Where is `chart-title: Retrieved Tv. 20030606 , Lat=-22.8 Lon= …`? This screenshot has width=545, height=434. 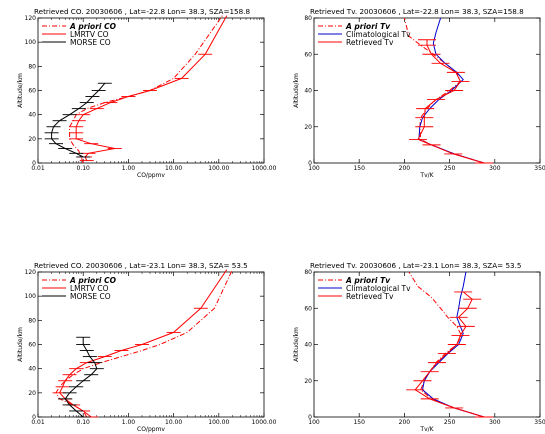 chart-title: Retrieved Tv. 20030606 , Lat=-22.8 Lon= … is located at coordinates (417, 11).